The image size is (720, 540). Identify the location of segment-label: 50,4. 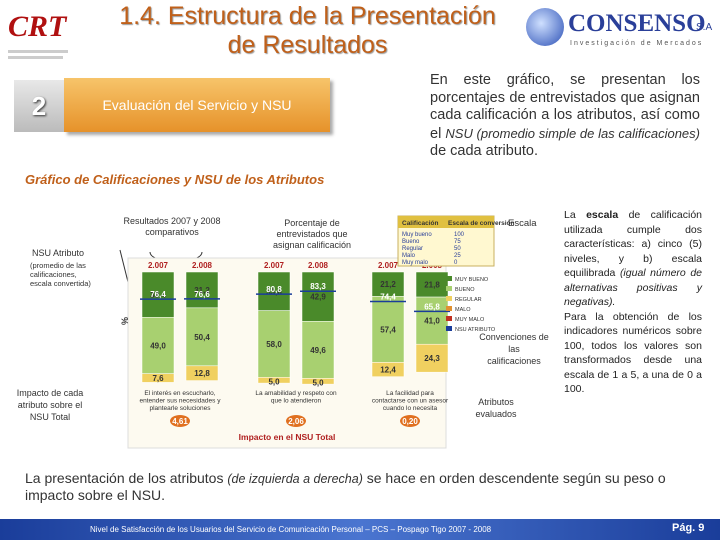
(202, 337).